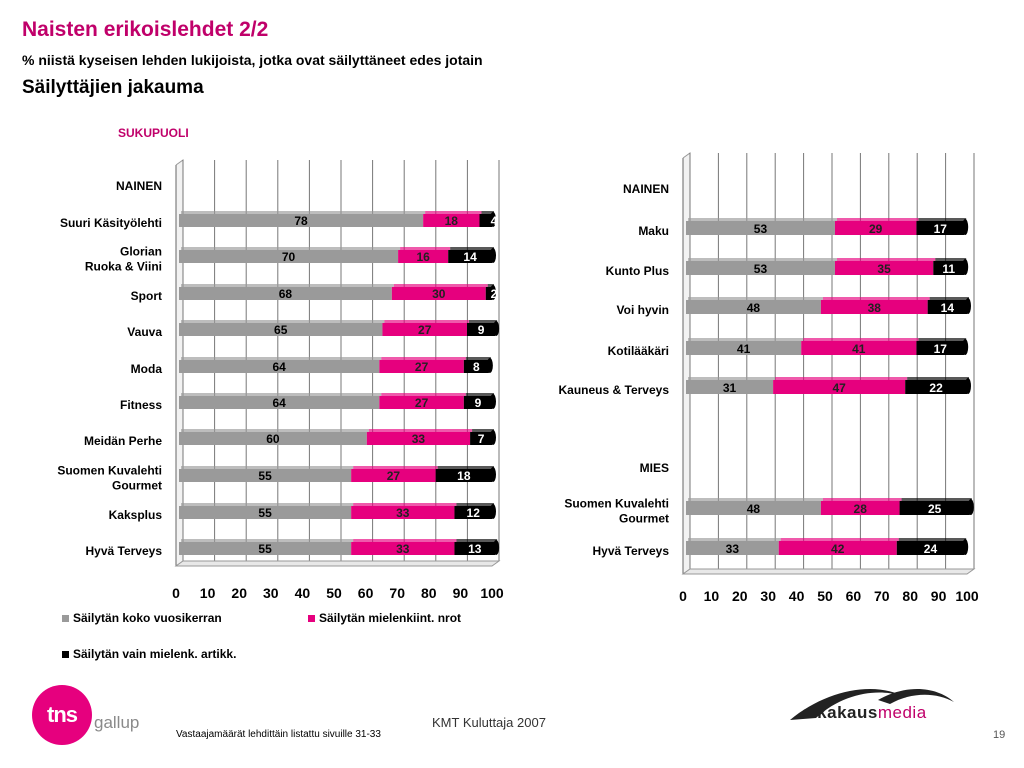 The height and width of the screenshot is (768, 1024). I want to click on left-chart-data-label-3: 12, so click(474, 513).